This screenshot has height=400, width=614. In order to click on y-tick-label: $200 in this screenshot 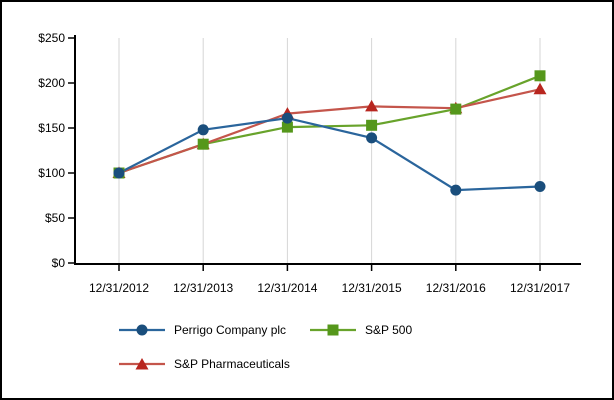, I will do `click(51, 83)`.